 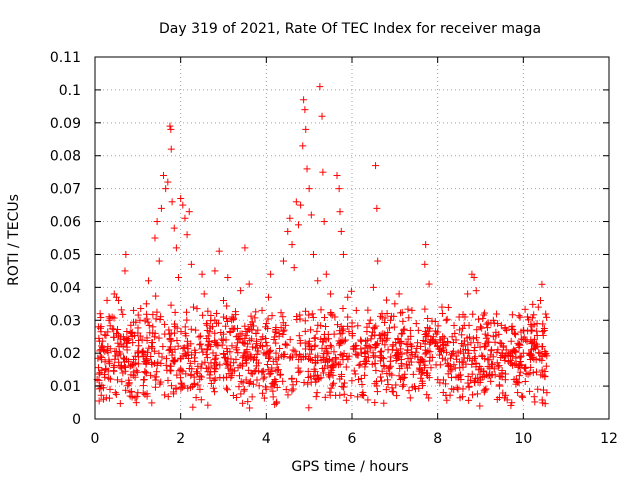 What do you see at coordinates (609, 439) in the screenshot?
I see `x-tick-label: 12` at bounding box center [609, 439].